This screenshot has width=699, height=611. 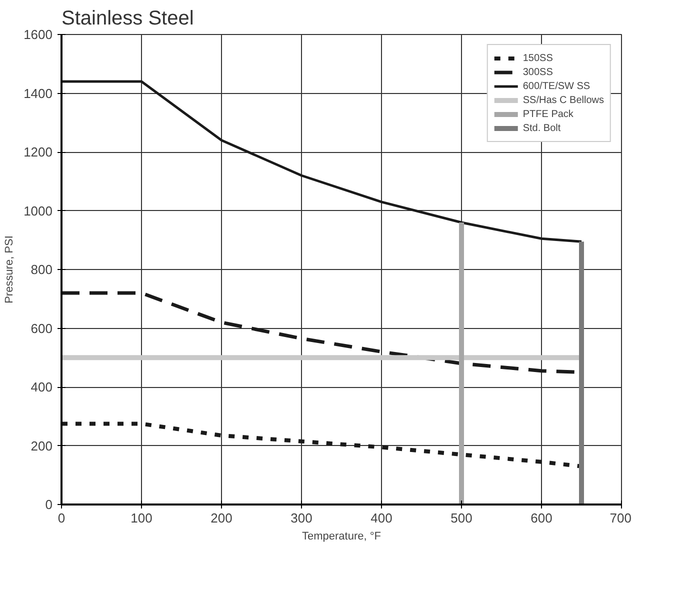 What do you see at coordinates (141, 518) in the screenshot?
I see `x-tick-label: 100` at bounding box center [141, 518].